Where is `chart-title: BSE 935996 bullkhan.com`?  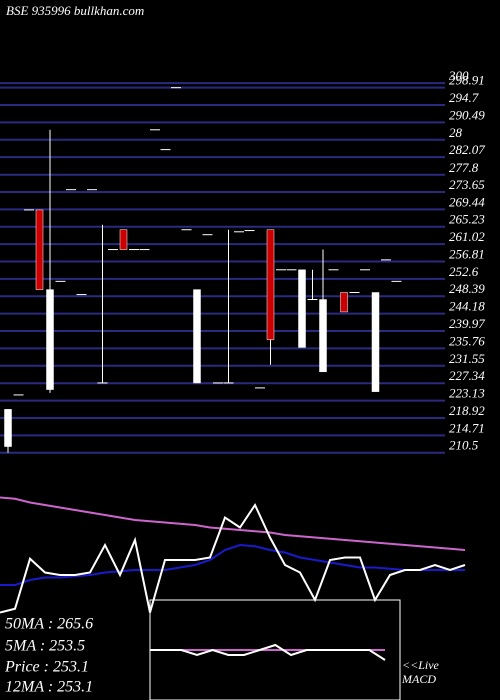
chart-title: BSE 935996 bullkhan.com is located at coordinates (75, 10).